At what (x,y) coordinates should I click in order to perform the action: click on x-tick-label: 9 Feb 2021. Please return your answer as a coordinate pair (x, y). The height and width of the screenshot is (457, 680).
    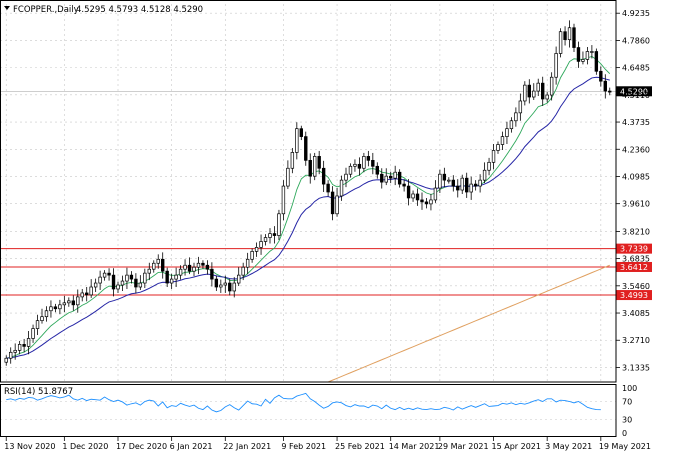
    Looking at the image, I should click on (303, 446).